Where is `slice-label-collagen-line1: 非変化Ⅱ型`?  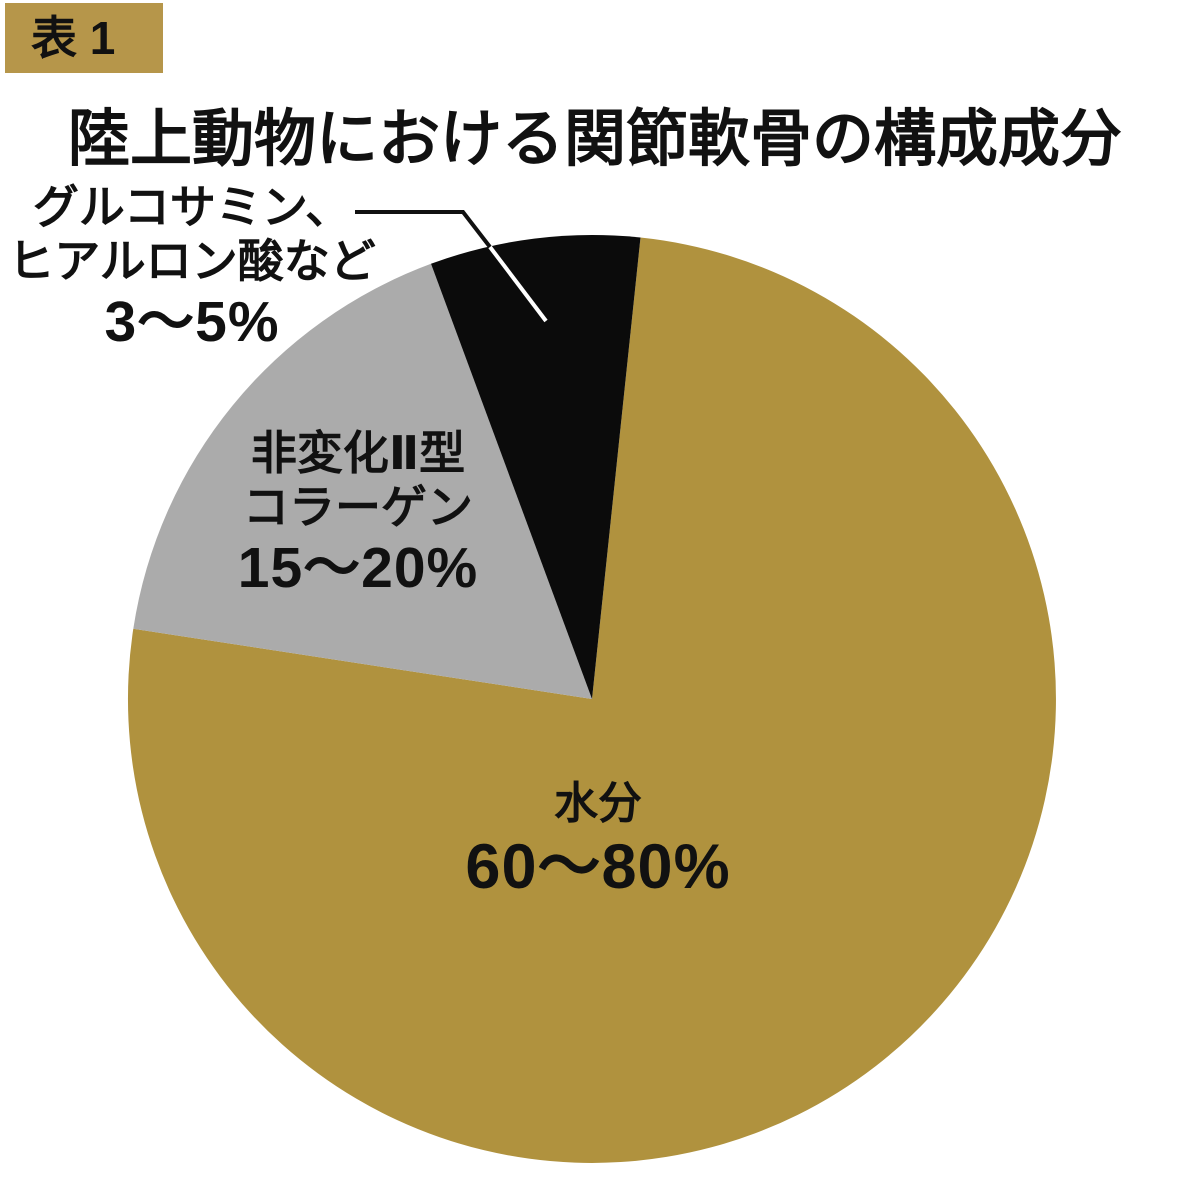 slice-label-collagen-line1: 非変化Ⅱ型 is located at coordinates (358, 453).